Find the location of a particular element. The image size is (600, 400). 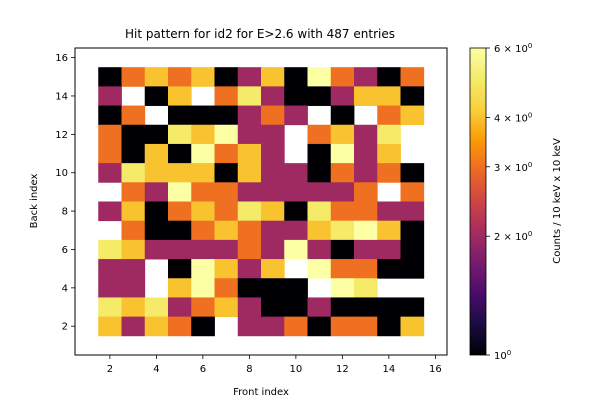

y-axis-label: Back index is located at coordinates (34, 201).